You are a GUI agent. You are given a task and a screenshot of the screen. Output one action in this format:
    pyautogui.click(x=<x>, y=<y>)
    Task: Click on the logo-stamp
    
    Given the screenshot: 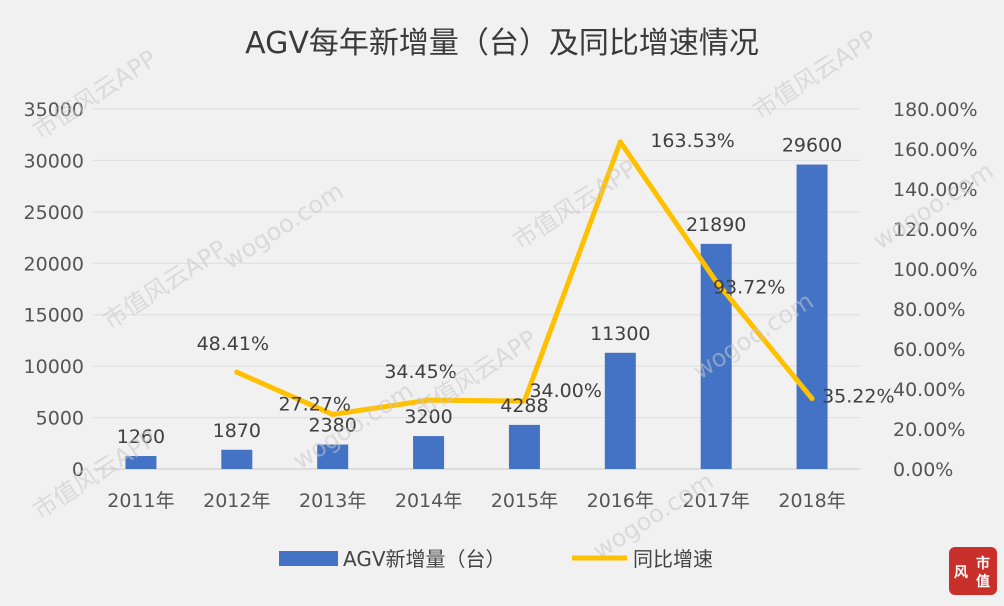 What is the action you would take?
    pyautogui.click(x=973, y=571)
    